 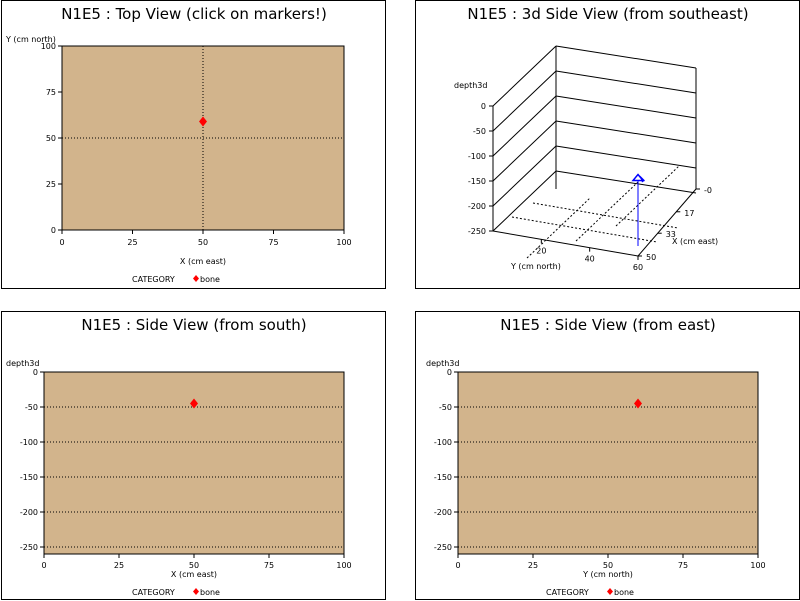 What do you see at coordinates (477, 206) in the screenshot?
I see `z-tick-label: -200` at bounding box center [477, 206].